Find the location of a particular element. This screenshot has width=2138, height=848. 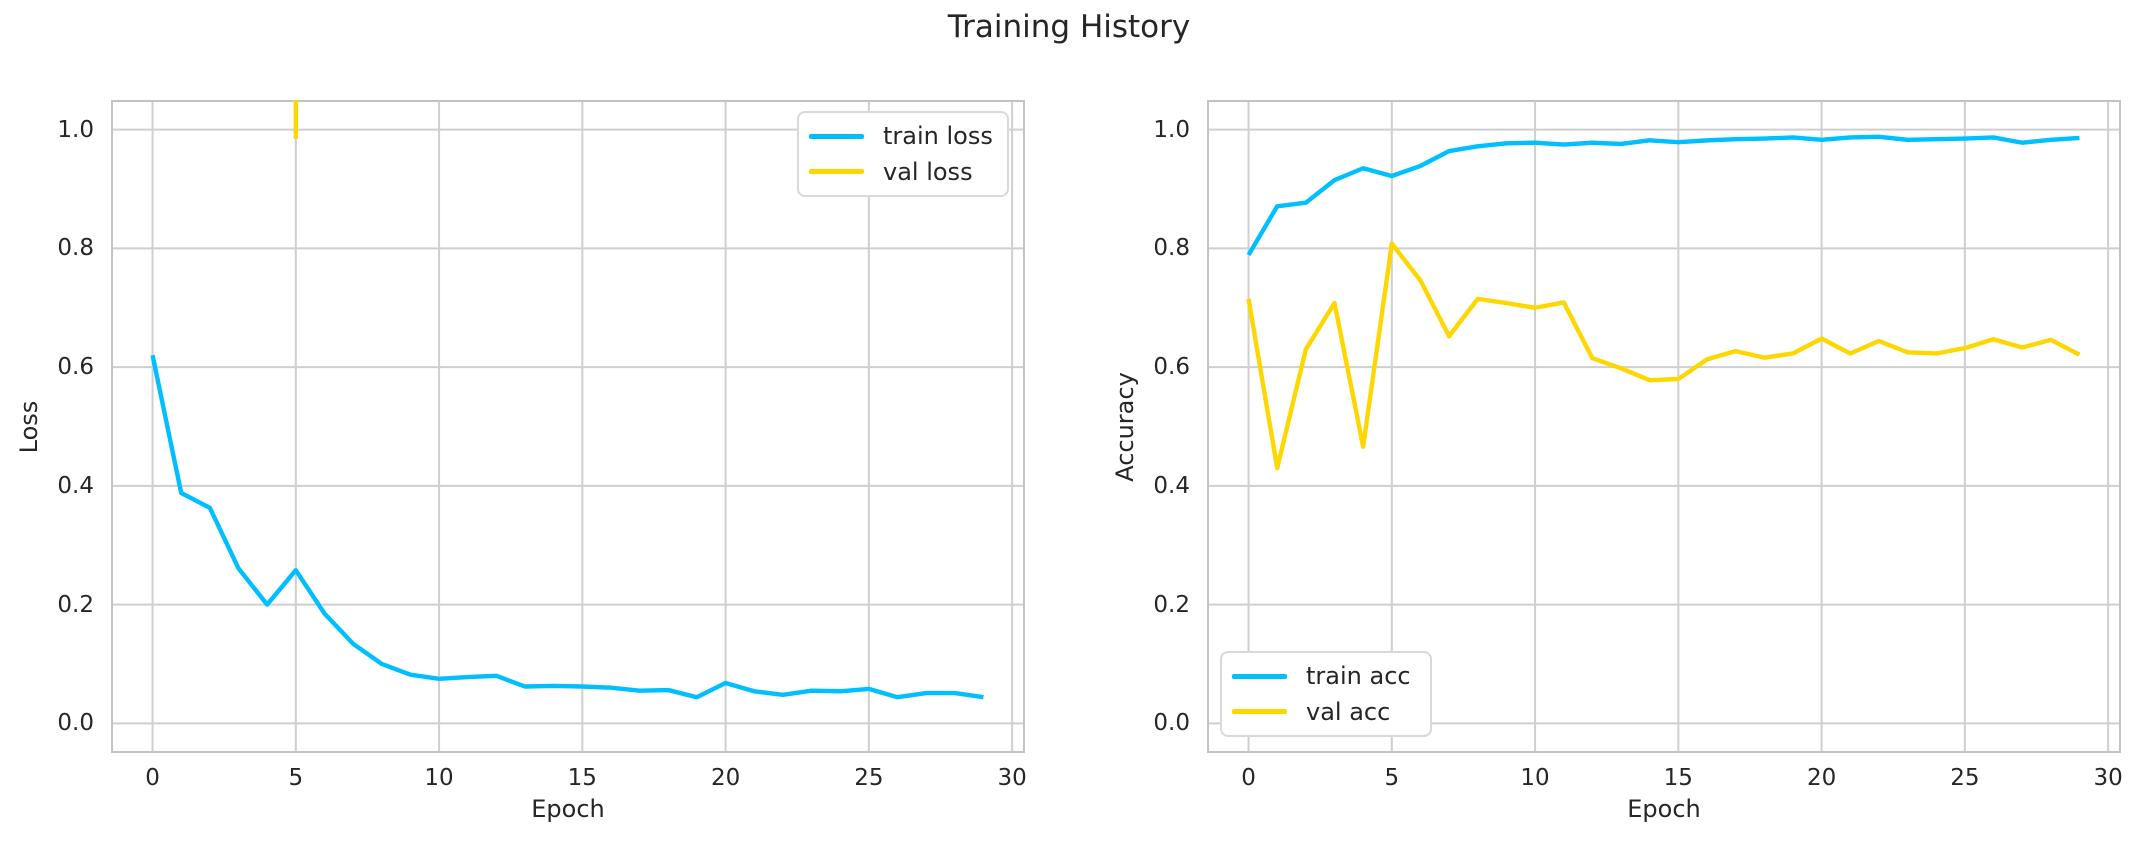

legend-entry-val-loss: val loss is located at coordinates (904, 172).